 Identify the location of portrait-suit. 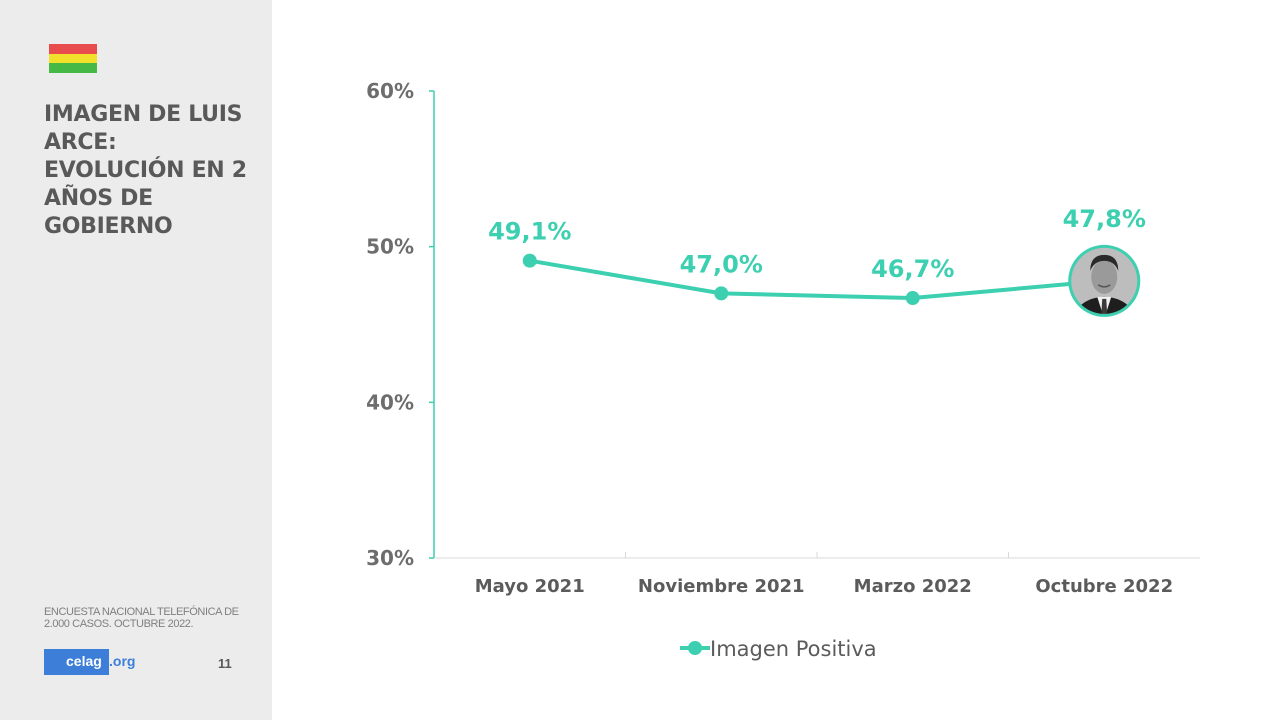
(1104, 305).